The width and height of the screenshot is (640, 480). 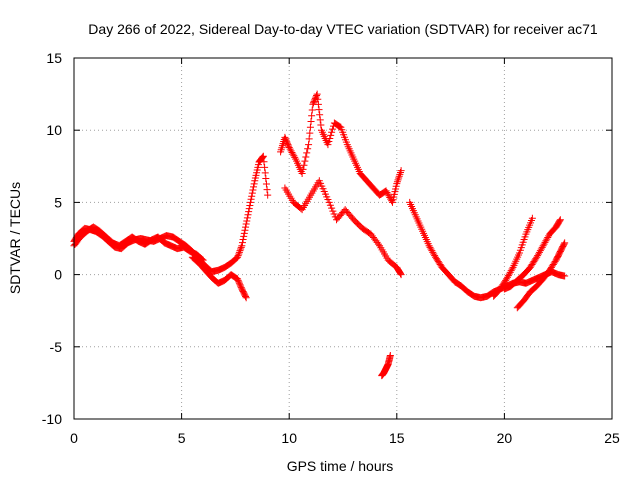 What do you see at coordinates (289, 438) in the screenshot?
I see `x-tick-label: 10` at bounding box center [289, 438].